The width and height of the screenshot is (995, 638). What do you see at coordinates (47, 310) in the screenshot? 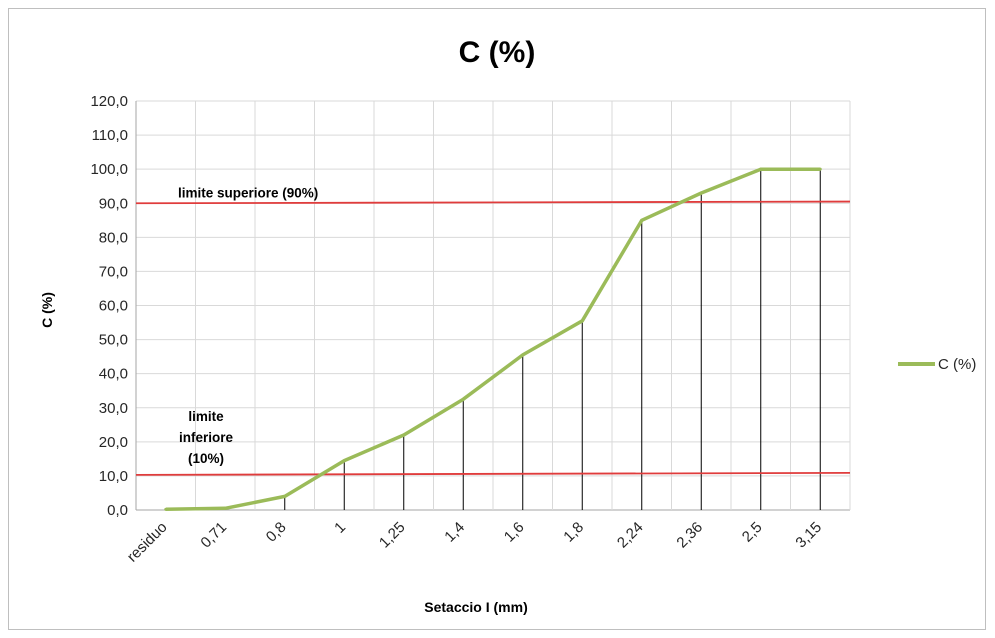
I see `y-axis-label: C (%)` at bounding box center [47, 310].